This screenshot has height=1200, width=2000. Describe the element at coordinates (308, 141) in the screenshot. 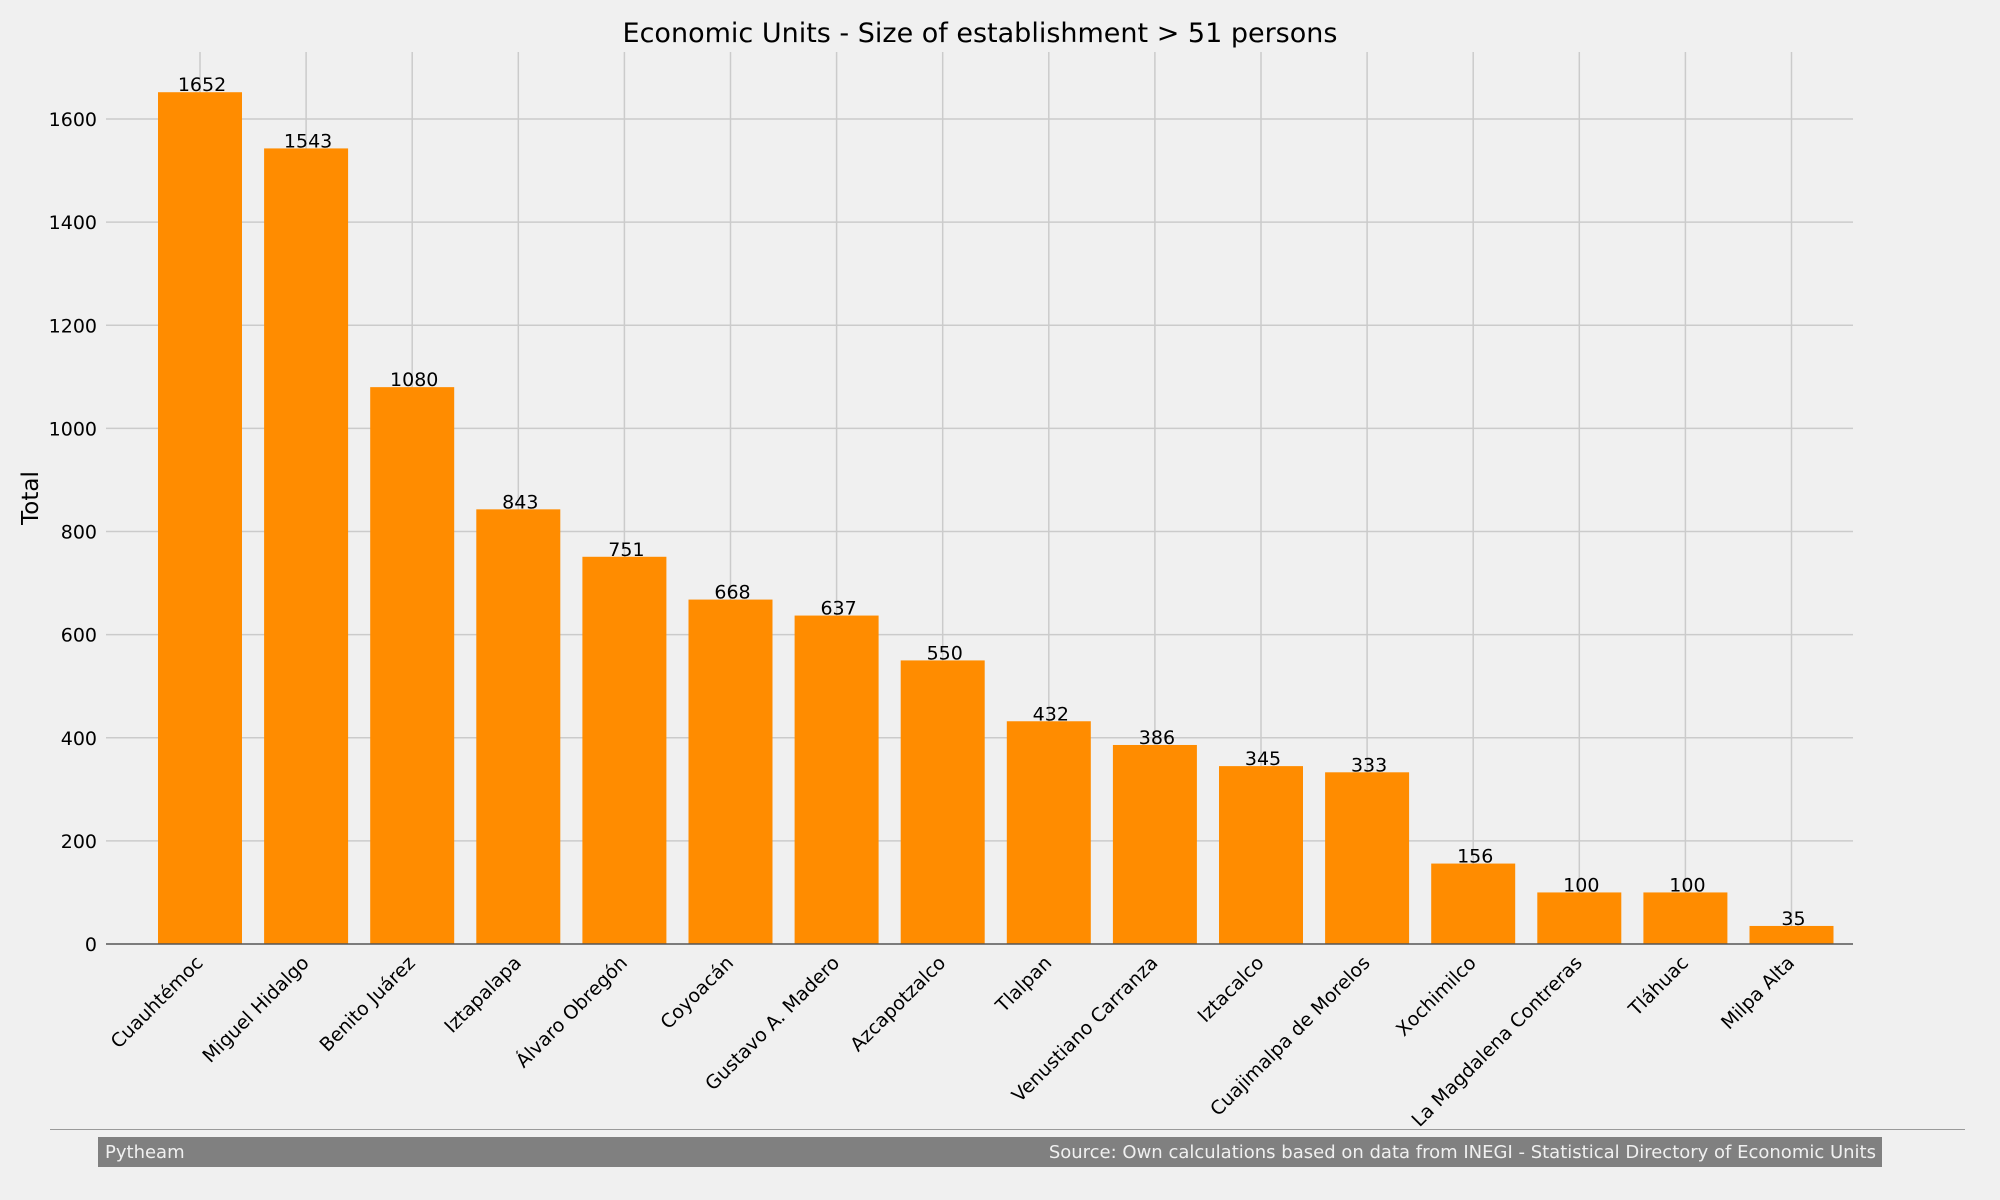

I see `bar-value-label: 1543` at that location.